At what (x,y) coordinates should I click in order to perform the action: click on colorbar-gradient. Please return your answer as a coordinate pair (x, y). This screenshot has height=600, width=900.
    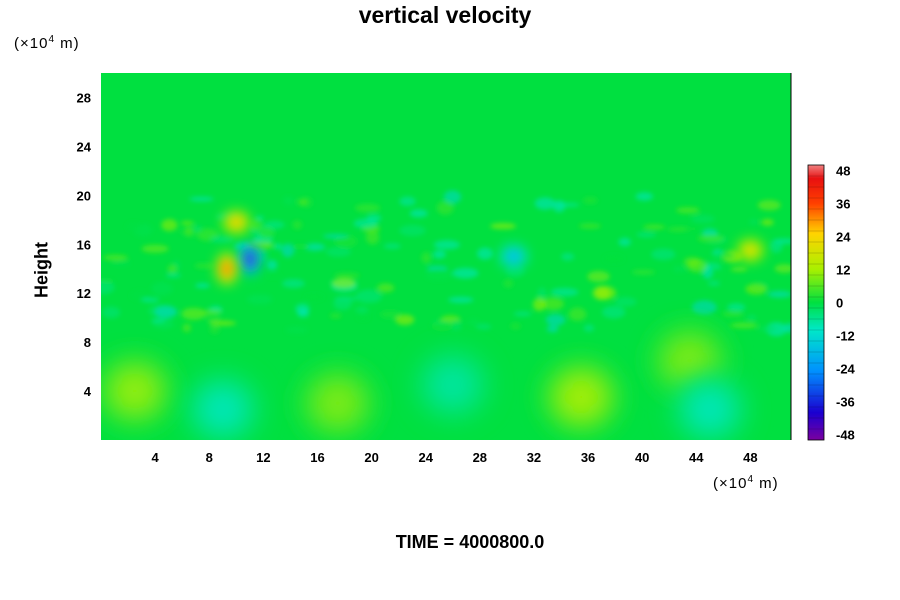
    Looking at the image, I should click on (816, 302).